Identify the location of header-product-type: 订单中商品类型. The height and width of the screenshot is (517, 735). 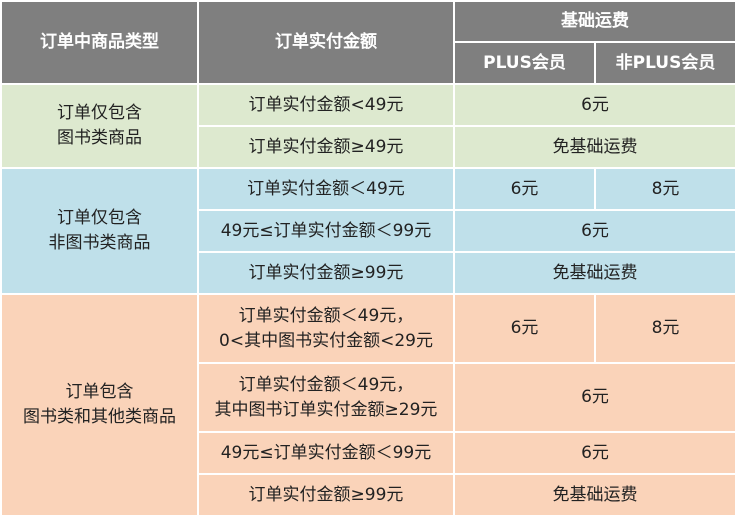
(99, 42).